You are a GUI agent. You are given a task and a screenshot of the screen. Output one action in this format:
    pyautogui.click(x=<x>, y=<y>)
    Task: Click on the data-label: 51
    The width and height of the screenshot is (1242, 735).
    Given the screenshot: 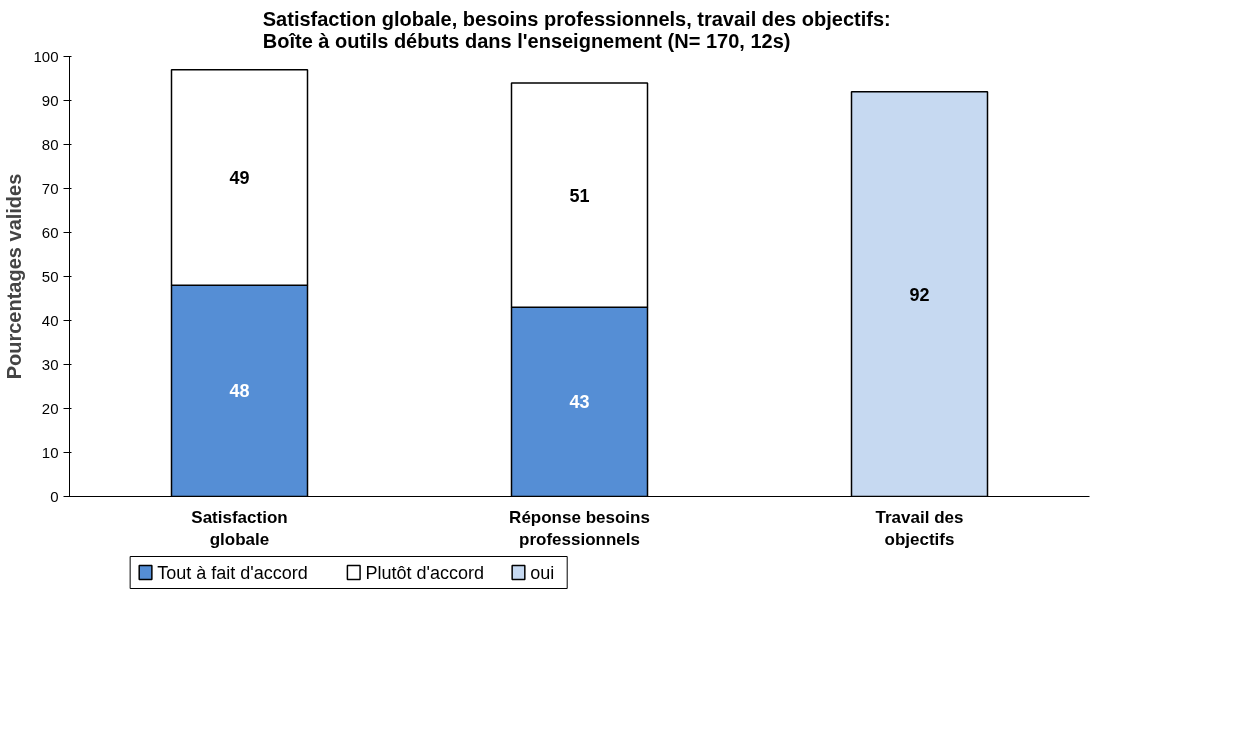 What is the action you would take?
    pyautogui.click(x=579, y=195)
    